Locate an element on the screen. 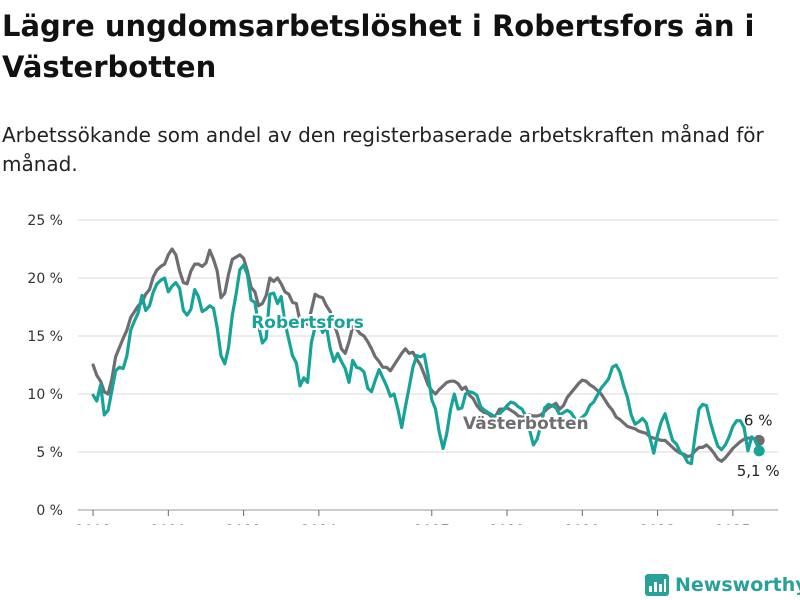 The width and height of the screenshot is (800, 600). x-tick-label: 2014 is located at coordinates (319, 524).